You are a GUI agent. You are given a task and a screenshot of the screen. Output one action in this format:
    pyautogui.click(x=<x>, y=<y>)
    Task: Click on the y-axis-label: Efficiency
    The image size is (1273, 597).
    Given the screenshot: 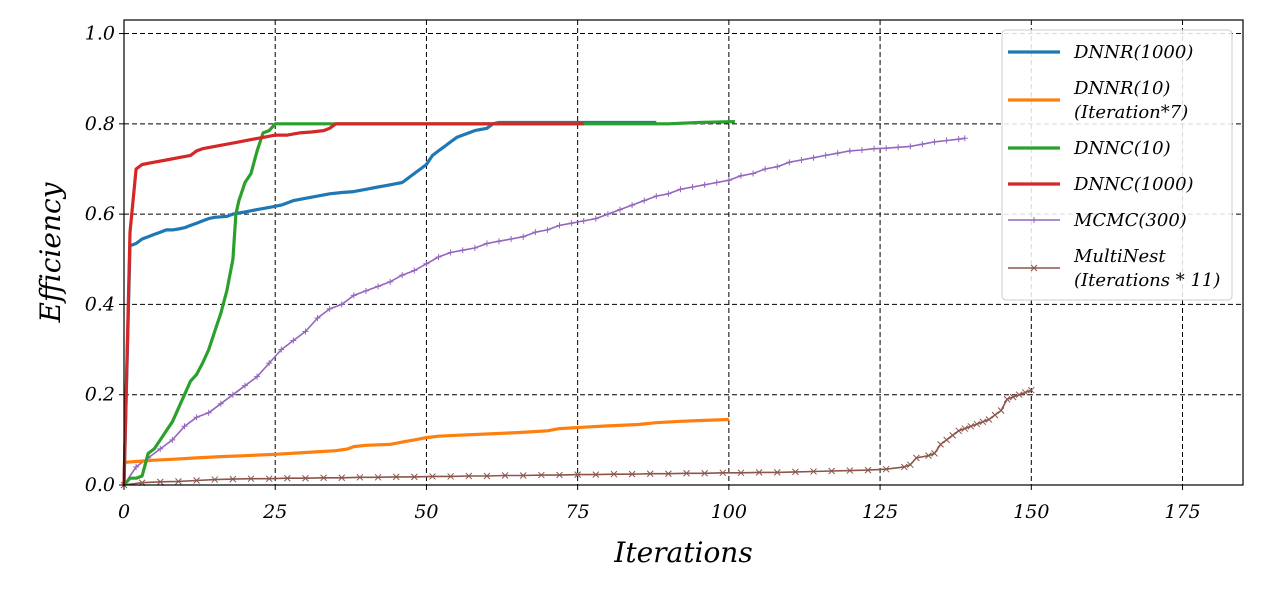 What is the action you would take?
    pyautogui.click(x=50, y=252)
    